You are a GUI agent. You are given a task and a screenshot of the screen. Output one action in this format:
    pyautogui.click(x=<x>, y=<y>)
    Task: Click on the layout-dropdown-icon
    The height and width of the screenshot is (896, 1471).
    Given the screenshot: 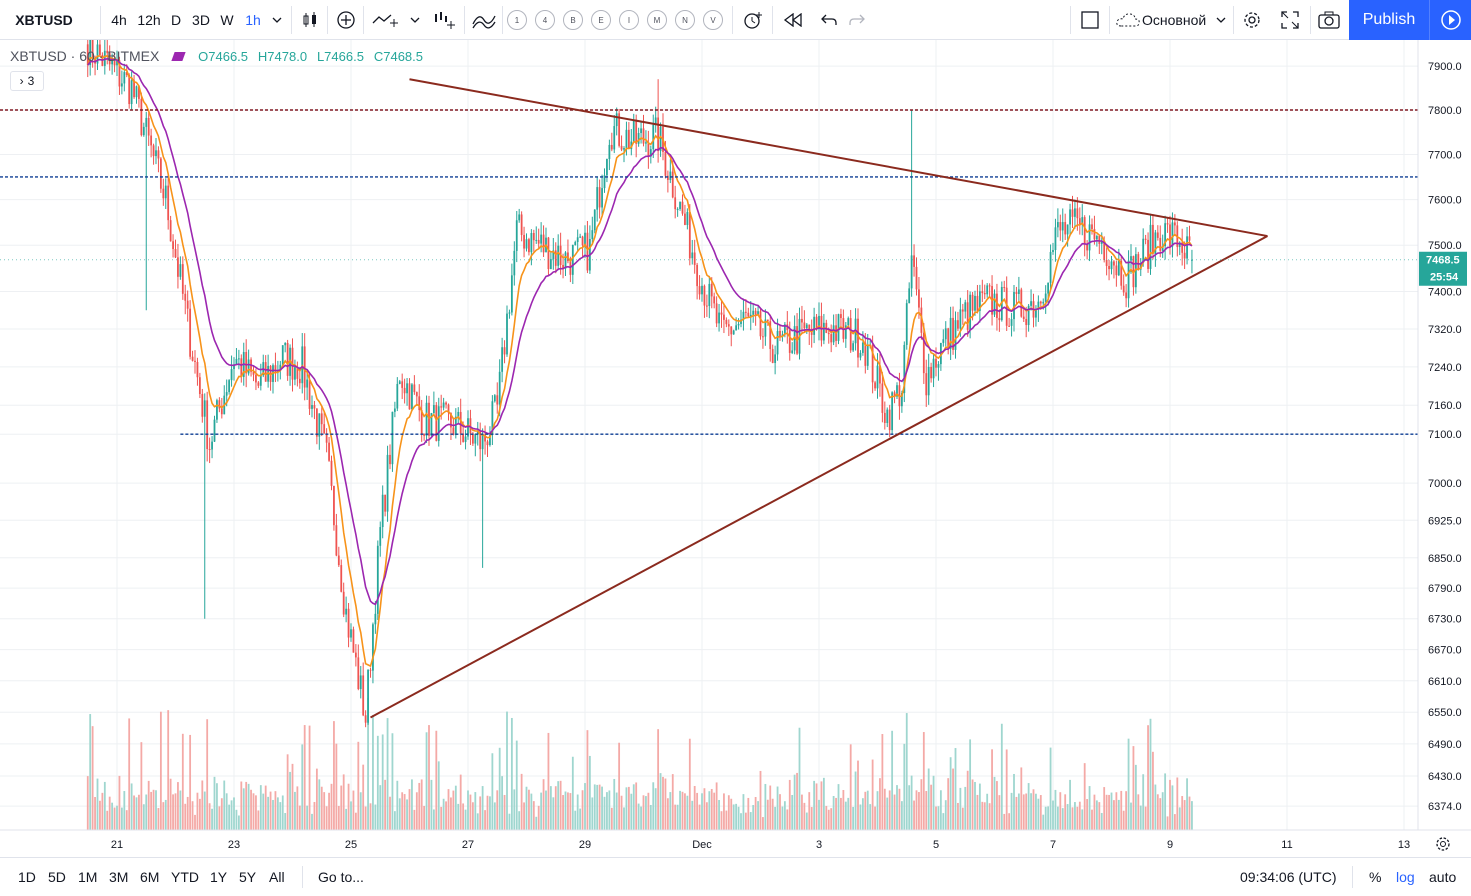 What is the action you would take?
    pyautogui.click(x=1221, y=20)
    